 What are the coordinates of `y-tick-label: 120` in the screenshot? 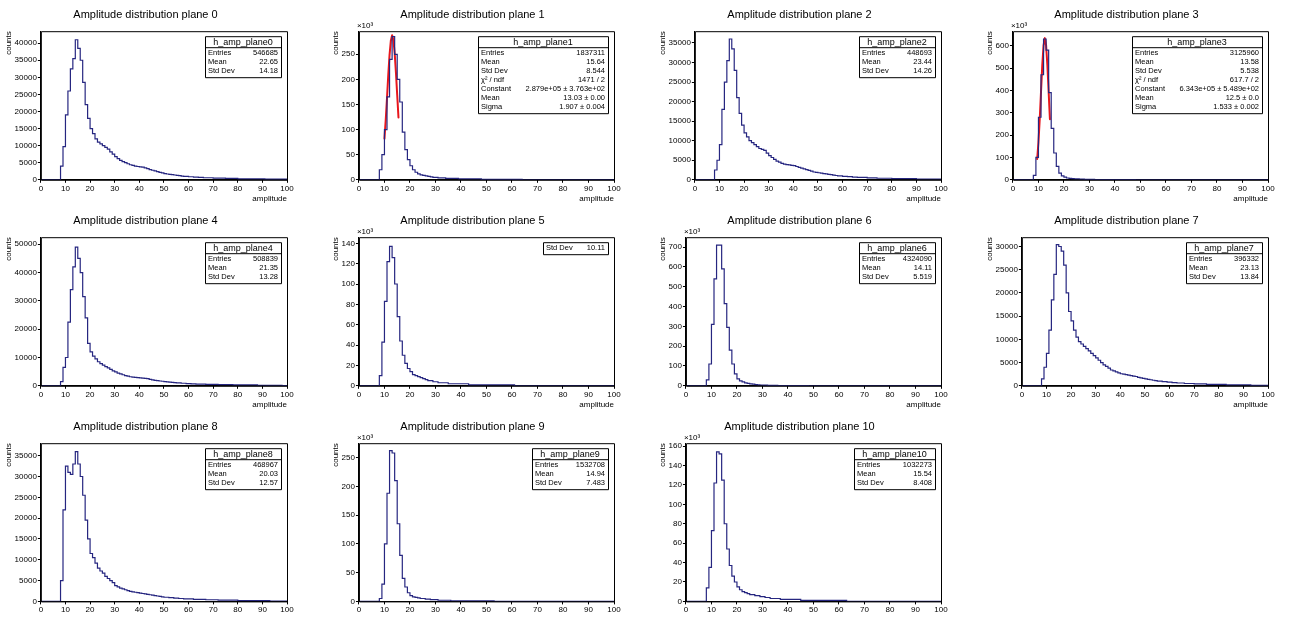 It's located at (675, 485).